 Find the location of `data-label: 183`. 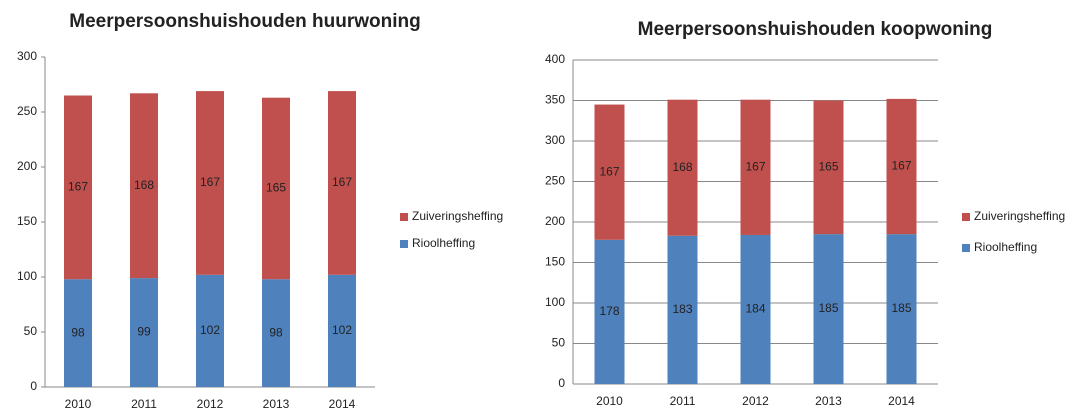

data-label: 183 is located at coordinates (682, 309).